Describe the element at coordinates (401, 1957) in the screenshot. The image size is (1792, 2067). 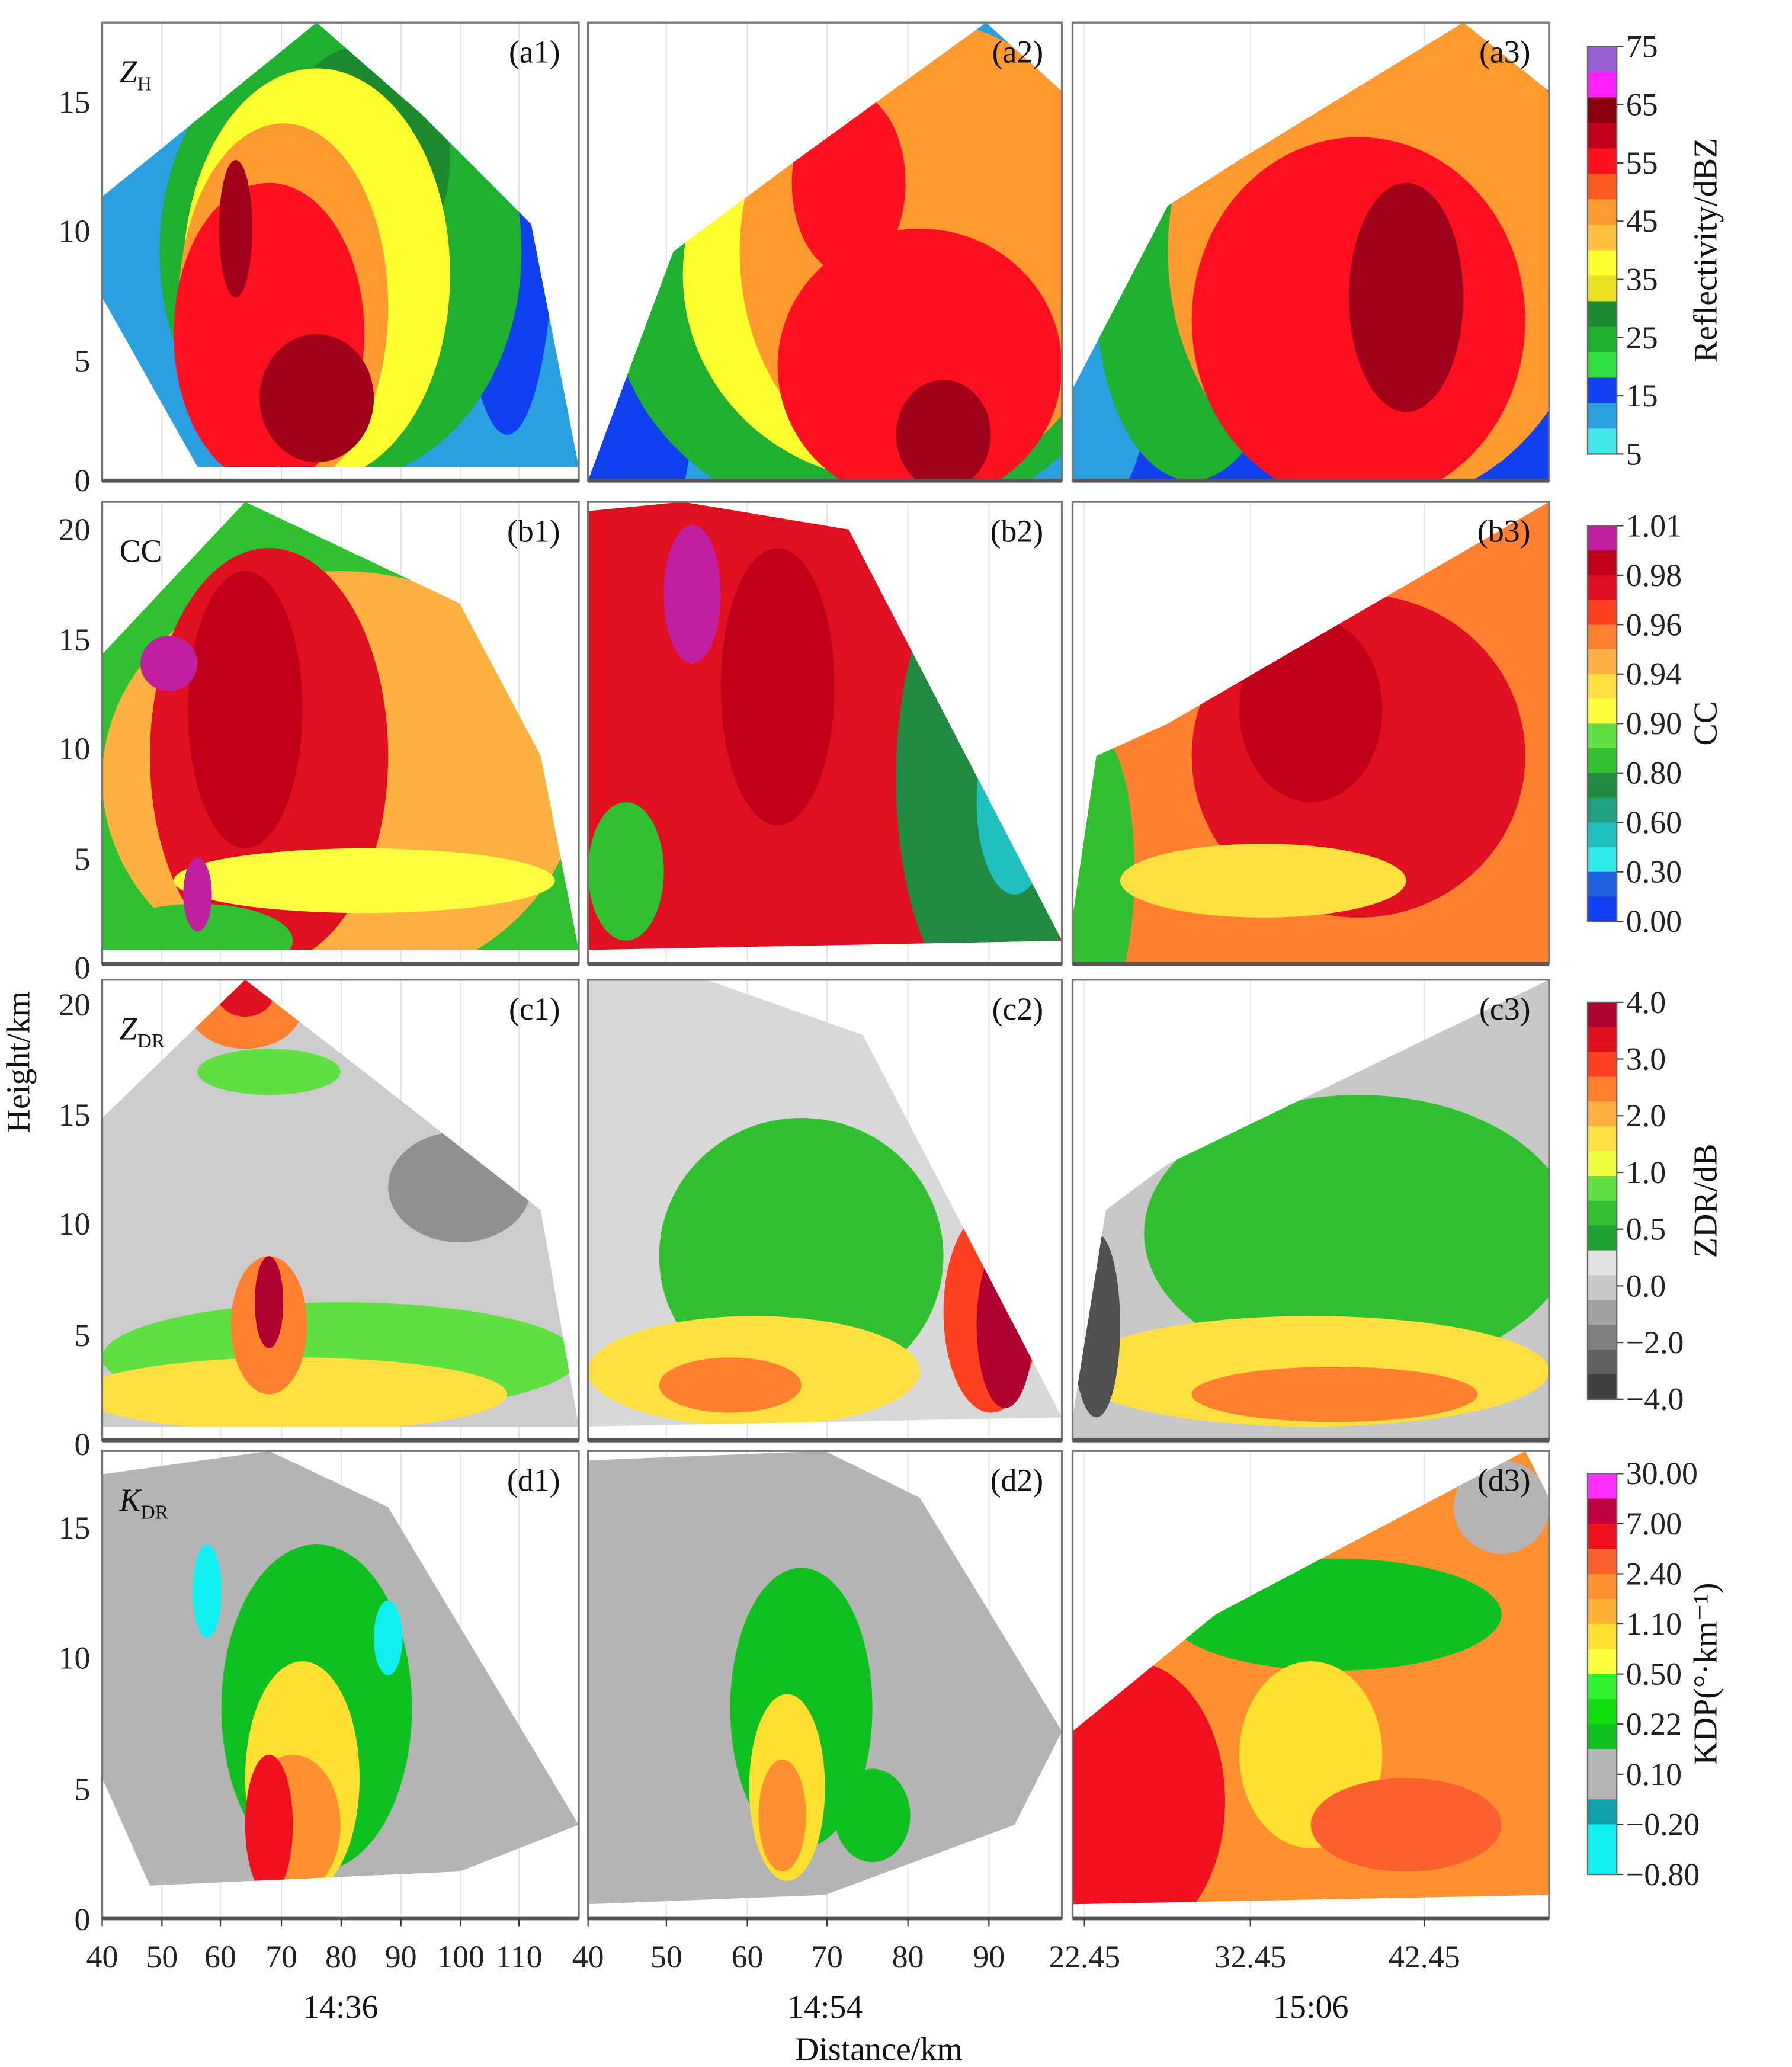
I see `x-tick-label: 90` at that location.